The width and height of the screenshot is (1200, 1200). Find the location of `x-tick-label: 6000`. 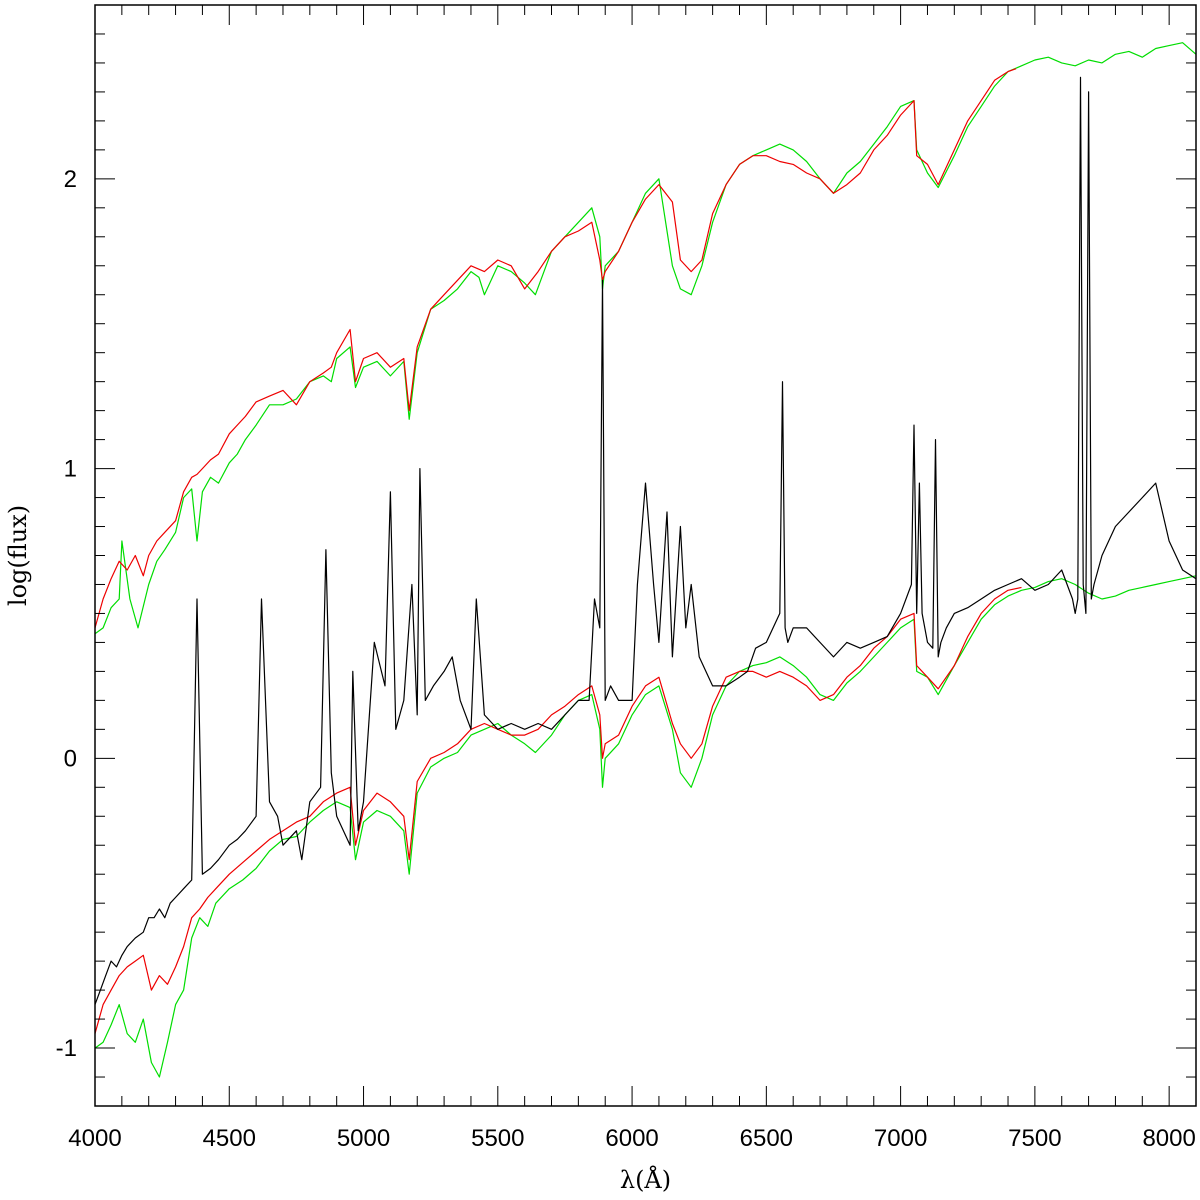

x-tick-label: 6000 is located at coordinates (631, 1138).